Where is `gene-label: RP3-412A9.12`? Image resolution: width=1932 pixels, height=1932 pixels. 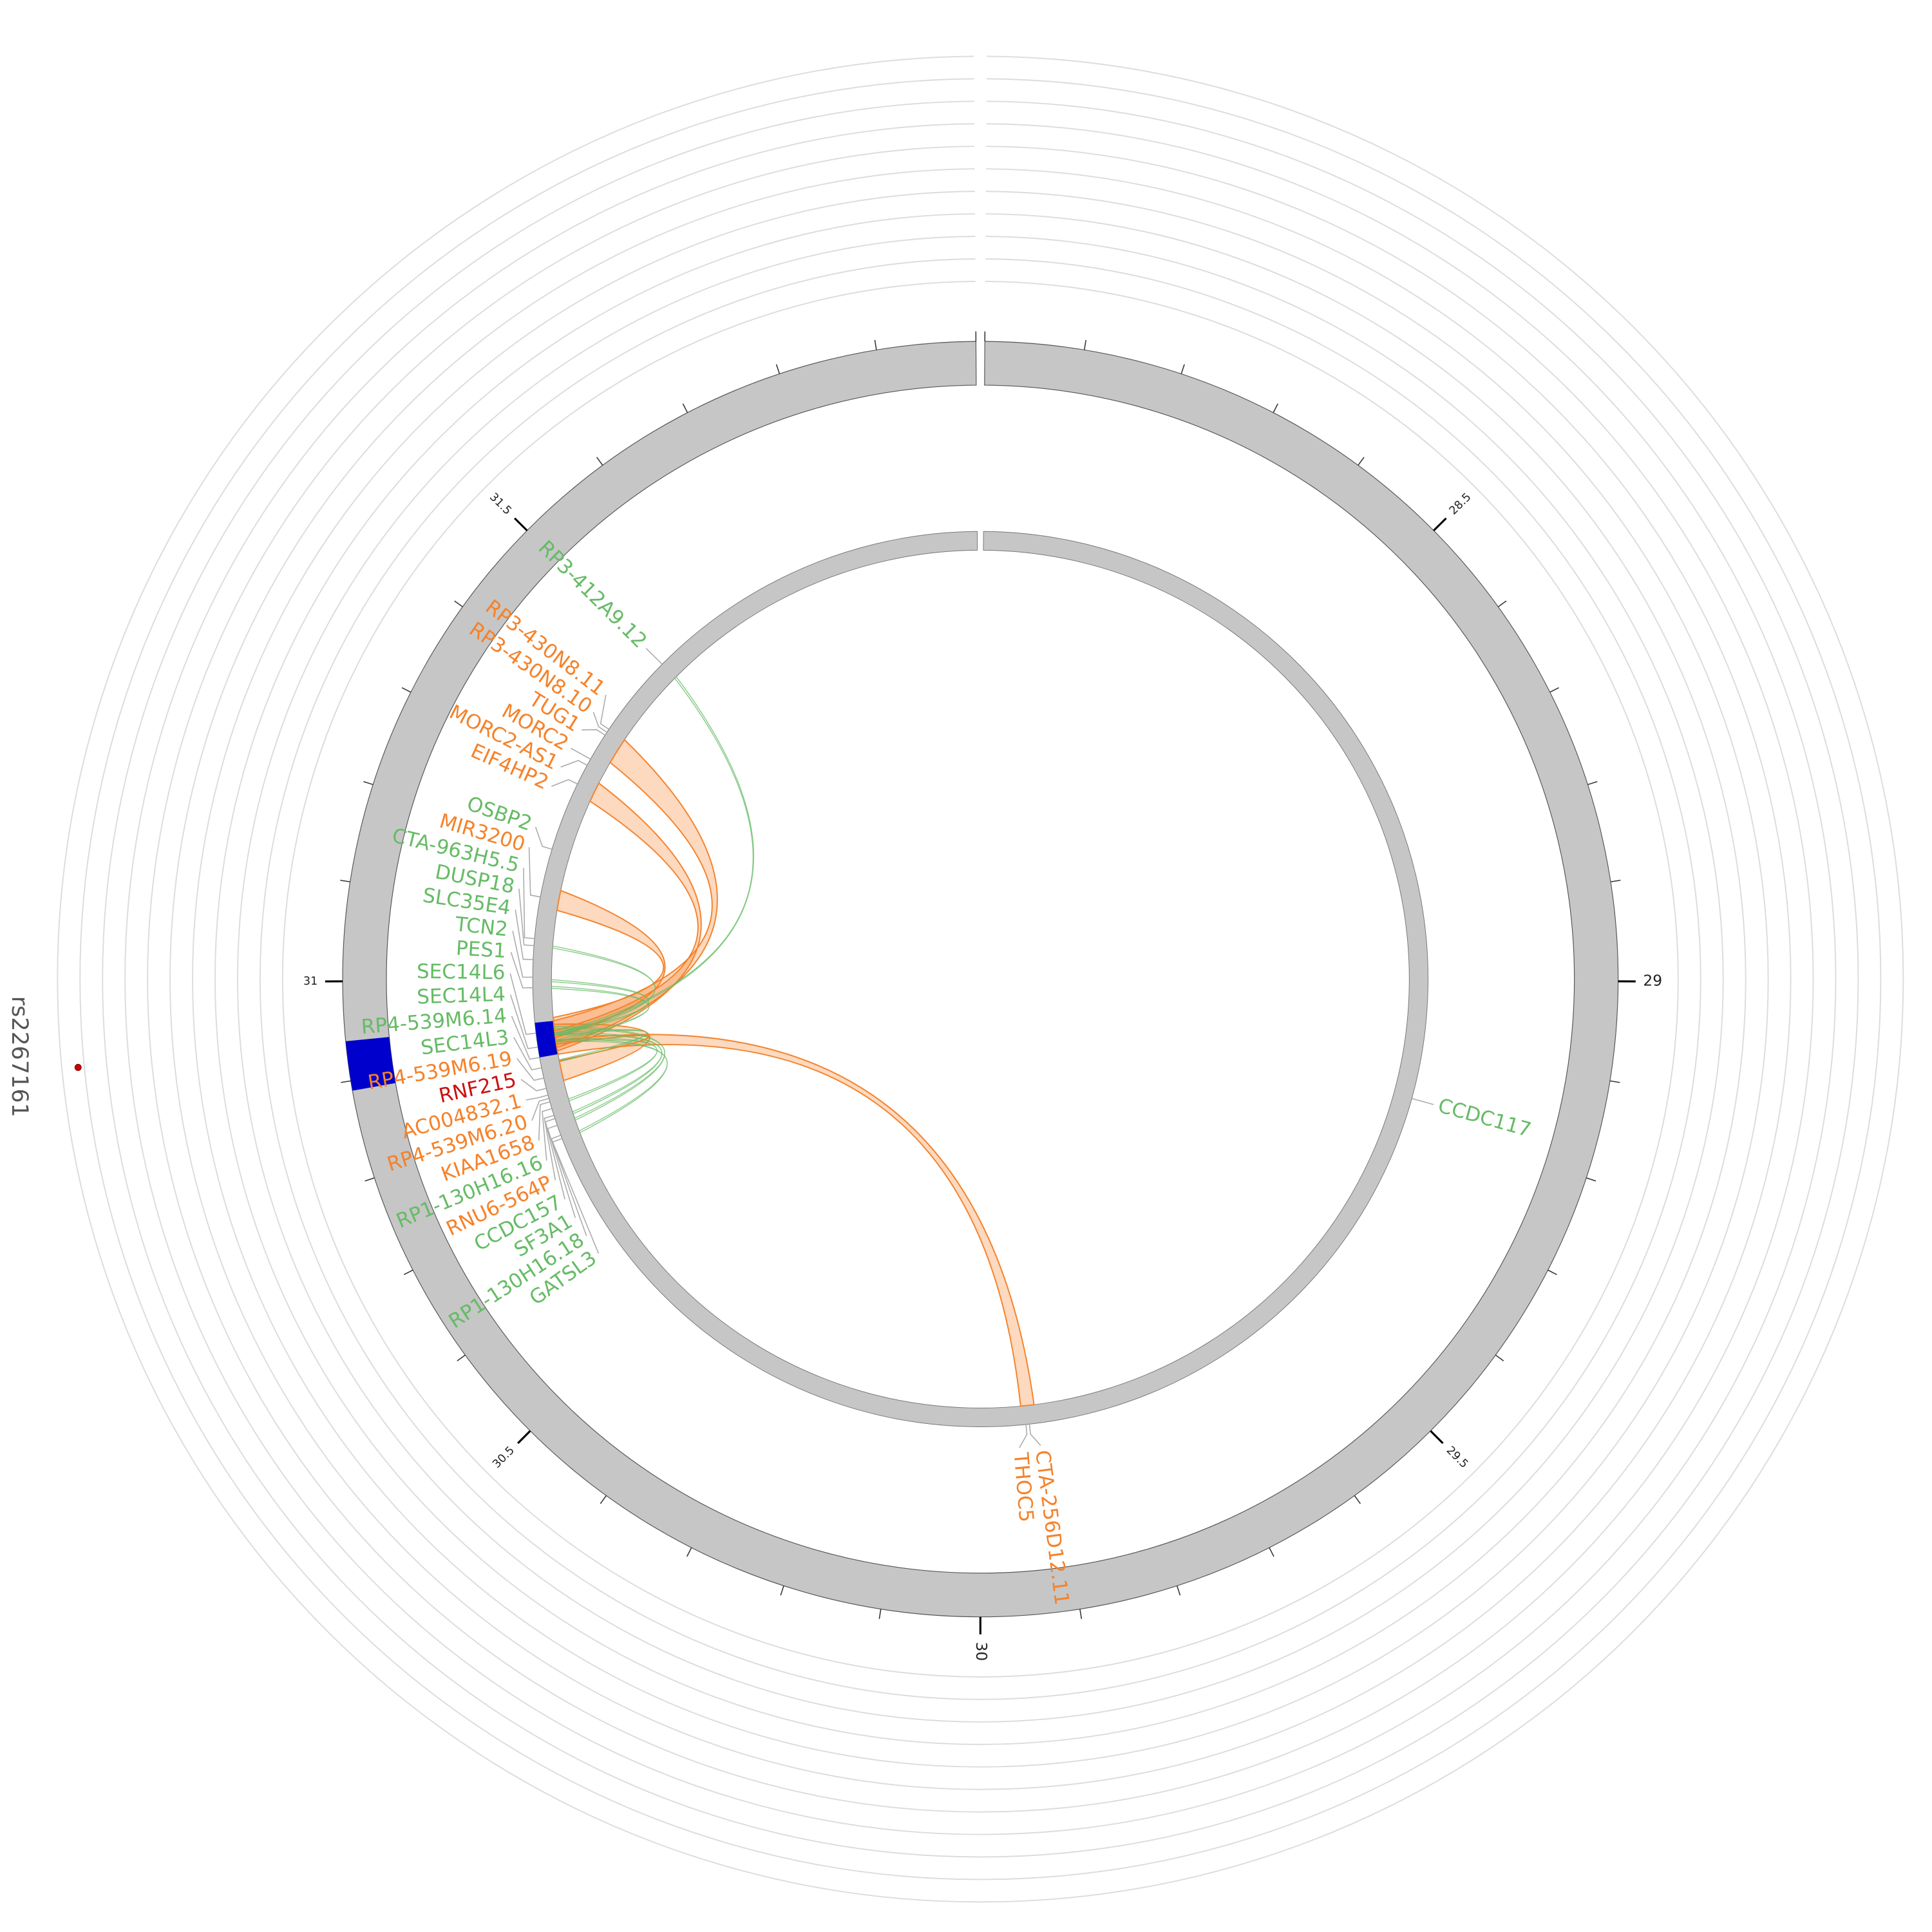
gene-label: RP3-412A9.12 is located at coordinates (592, 594).